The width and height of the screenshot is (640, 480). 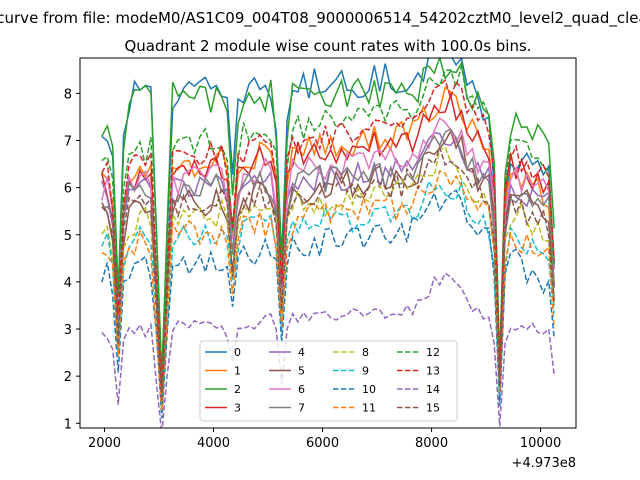 I want to click on legend-label-4: 4, so click(x=301, y=352).